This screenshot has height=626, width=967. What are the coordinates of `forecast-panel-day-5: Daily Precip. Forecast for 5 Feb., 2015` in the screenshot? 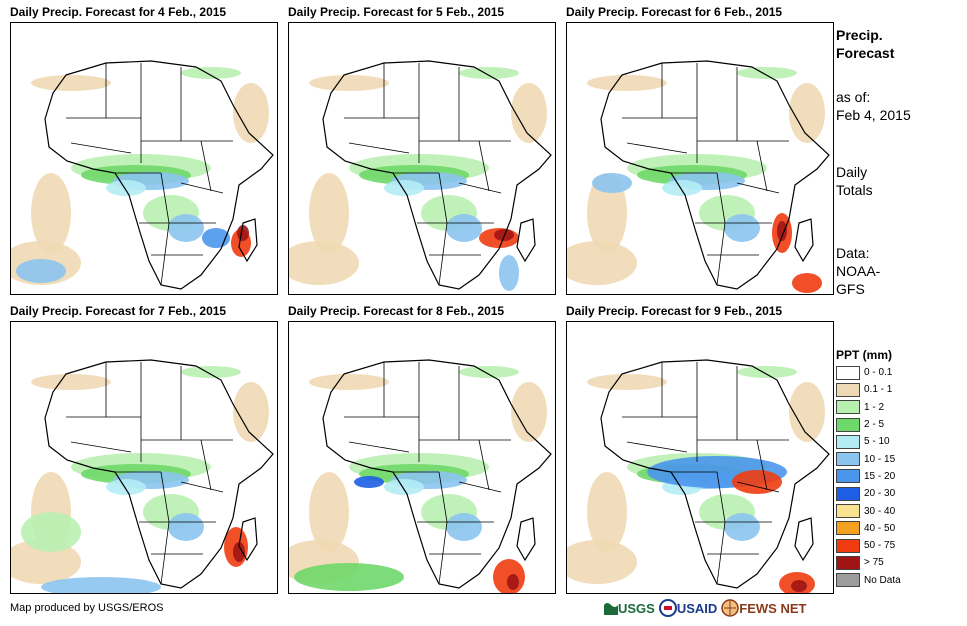 It's located at (422, 150).